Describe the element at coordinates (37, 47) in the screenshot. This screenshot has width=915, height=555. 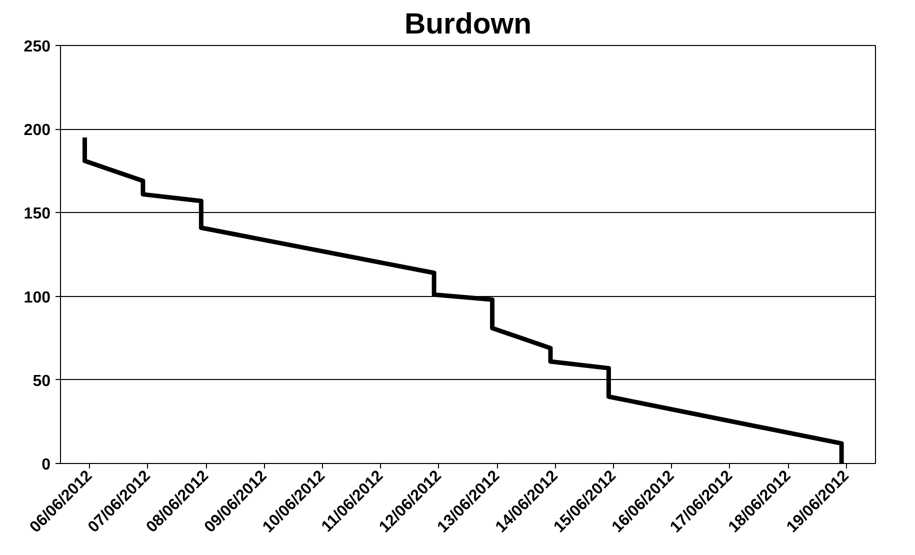
I see `y-tick-label: 250` at that location.